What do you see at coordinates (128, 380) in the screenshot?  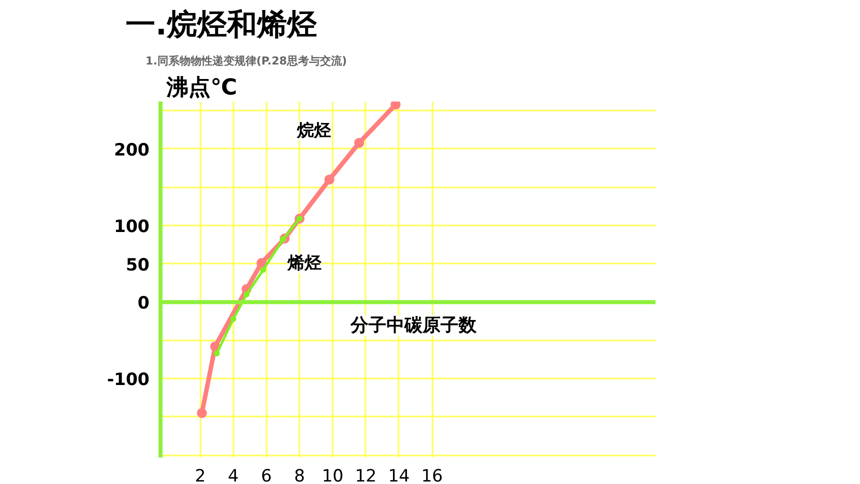 I see `y-tick-label: -100` at bounding box center [128, 380].